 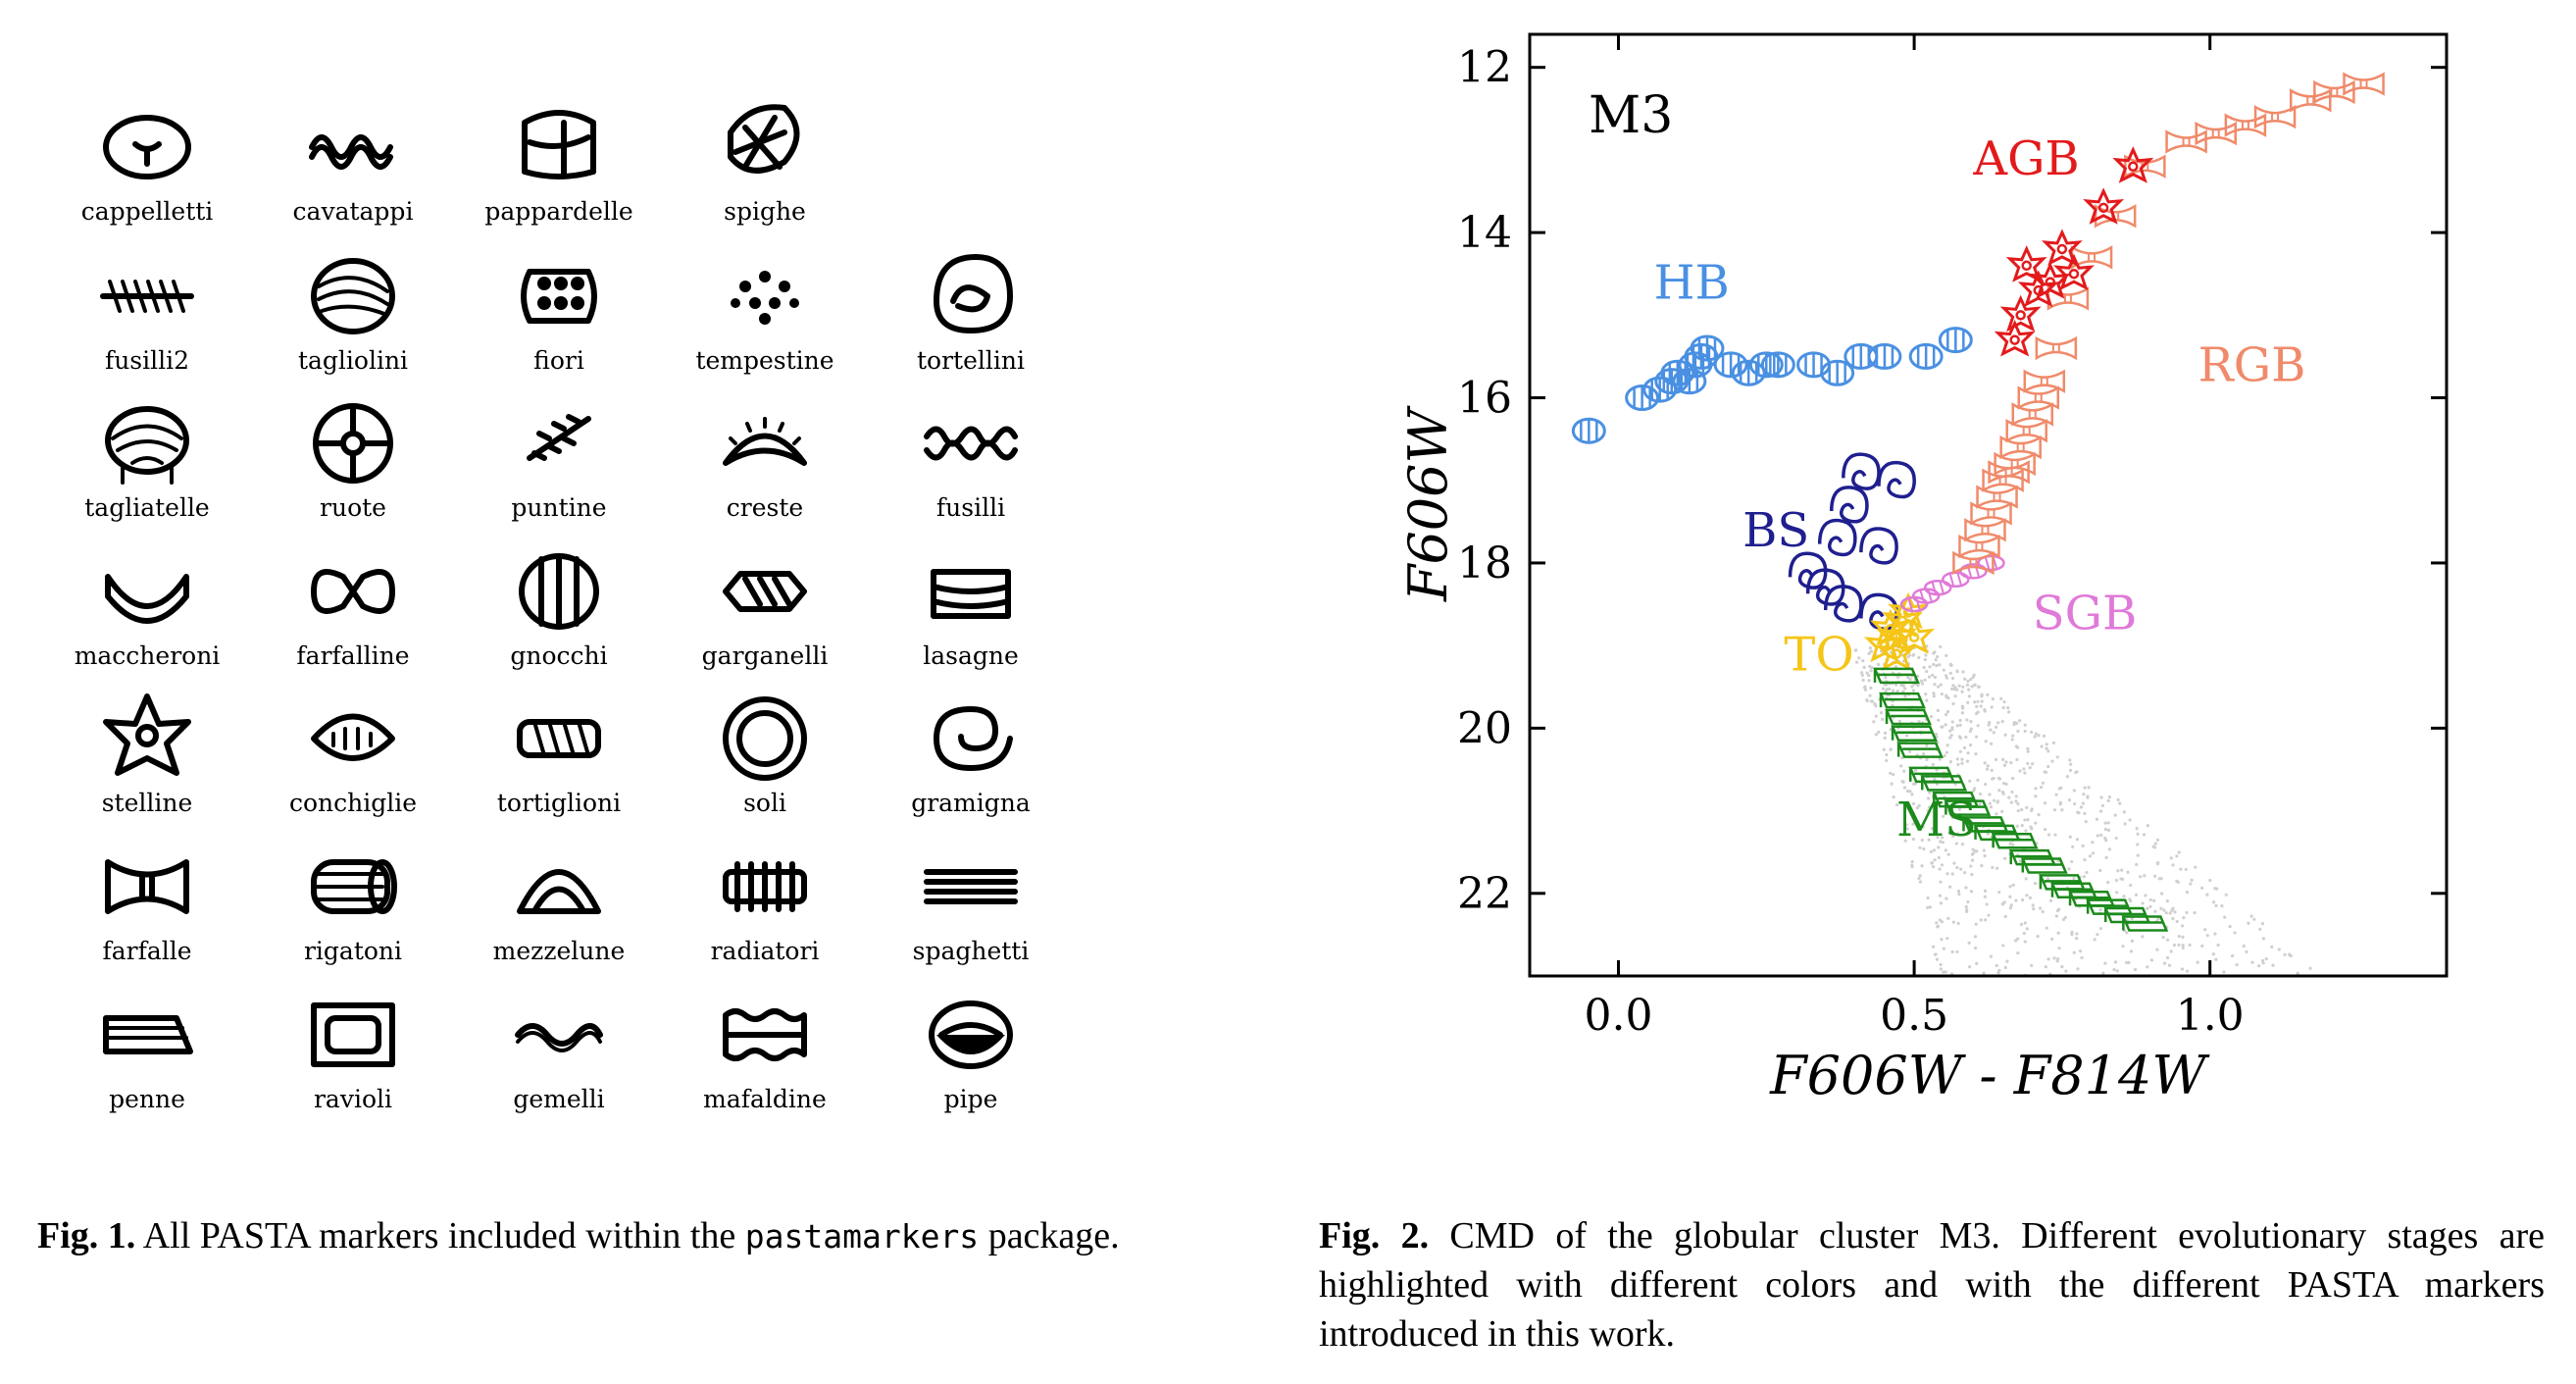 What do you see at coordinates (147, 803) in the screenshot?
I see `marker-label: stelline` at bounding box center [147, 803].